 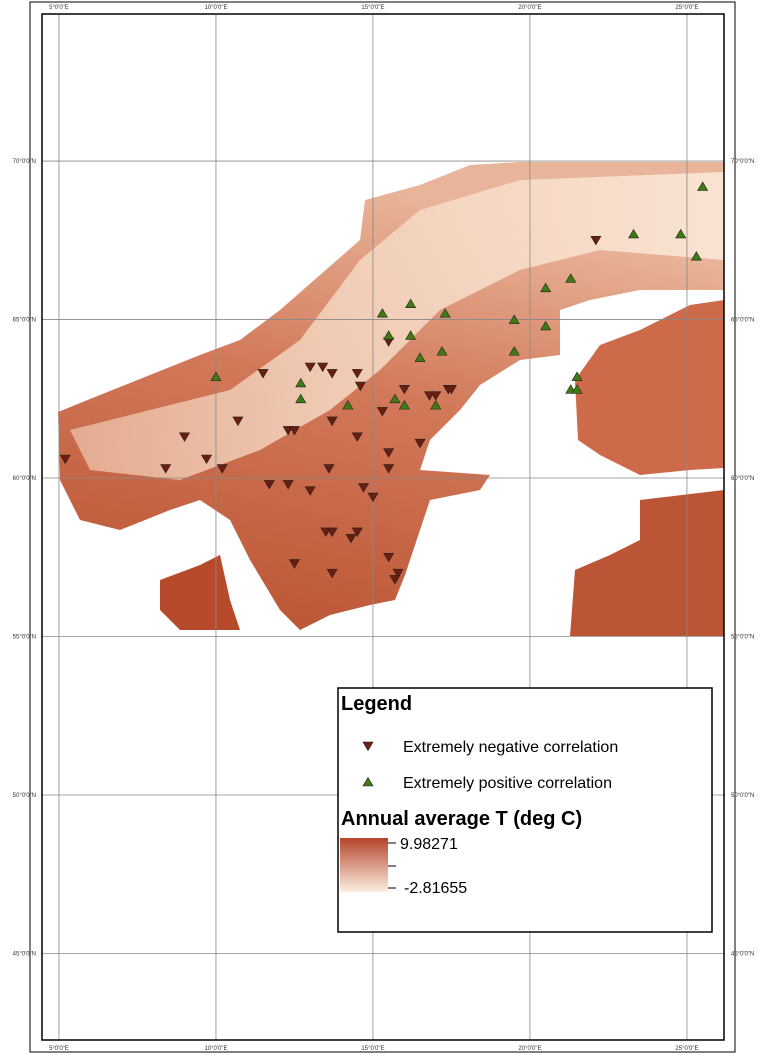 I want to click on legend-label: Extremely positive correlation, so click(x=507, y=783).